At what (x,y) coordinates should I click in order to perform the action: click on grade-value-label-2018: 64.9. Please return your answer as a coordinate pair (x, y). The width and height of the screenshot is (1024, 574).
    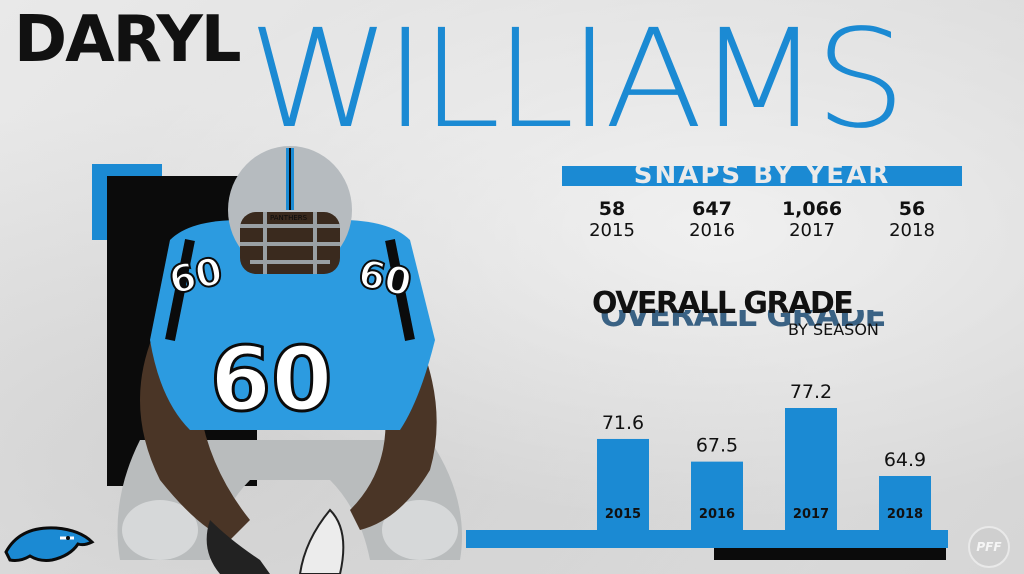
    Looking at the image, I should click on (905, 460).